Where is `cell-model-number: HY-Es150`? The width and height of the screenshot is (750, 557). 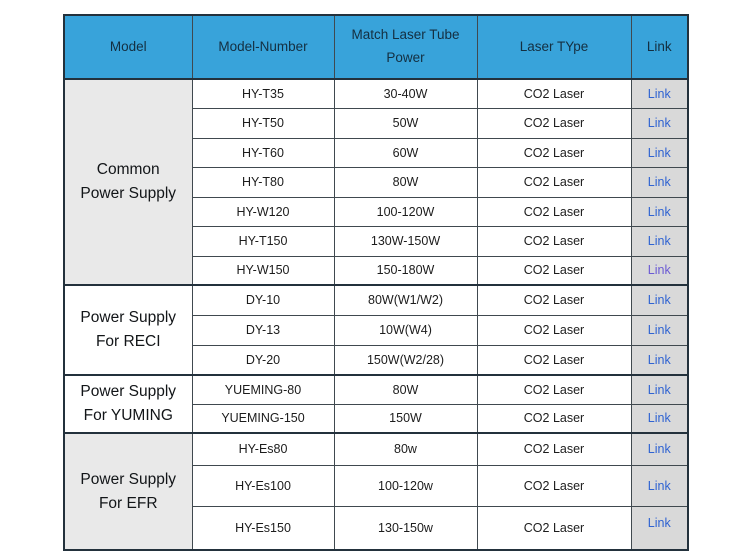 cell-model-number: HY-Es150 is located at coordinates (263, 528).